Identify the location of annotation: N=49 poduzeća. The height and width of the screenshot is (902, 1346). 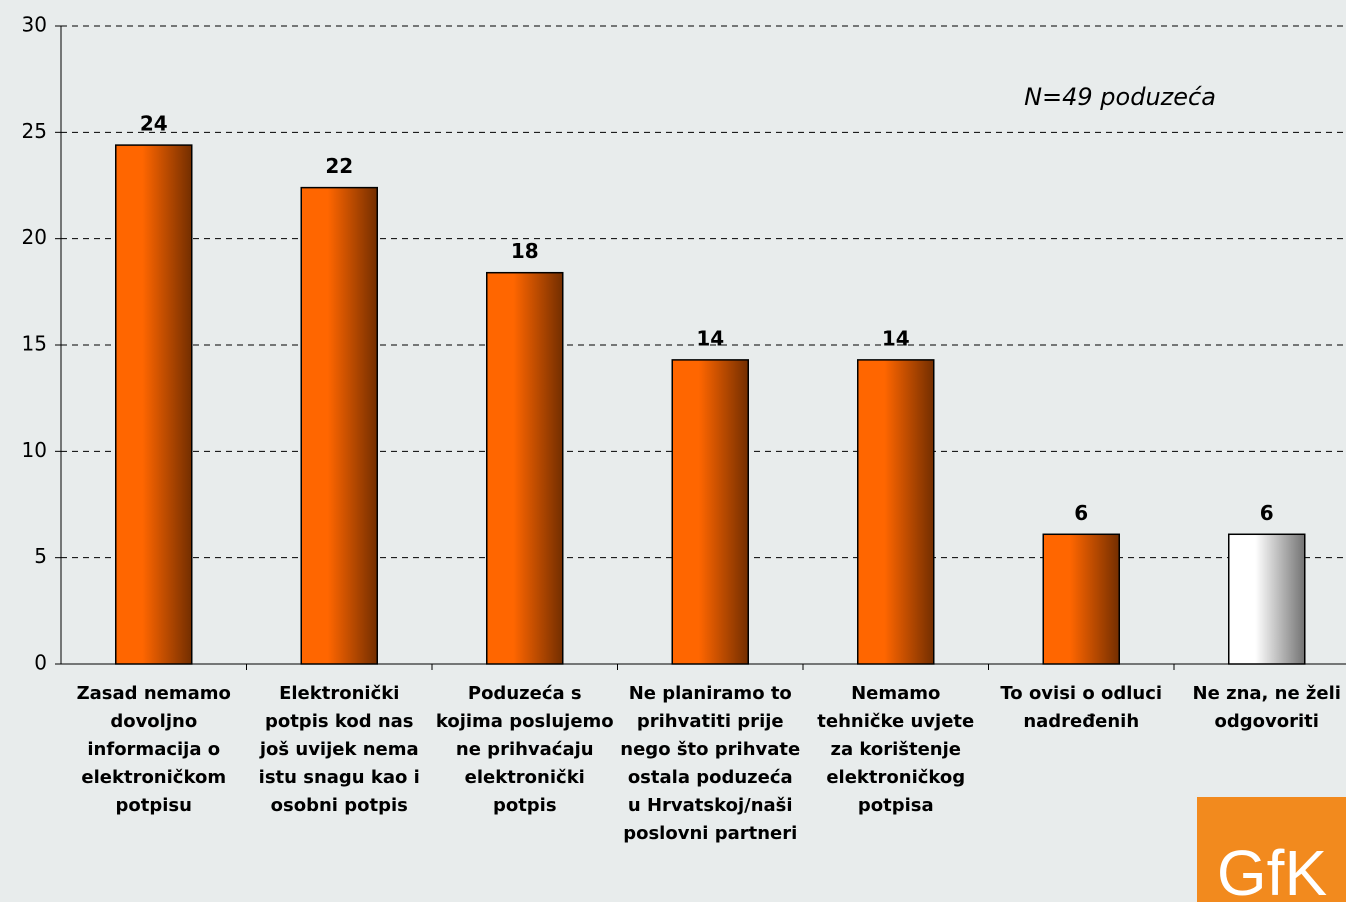
(1120, 97).